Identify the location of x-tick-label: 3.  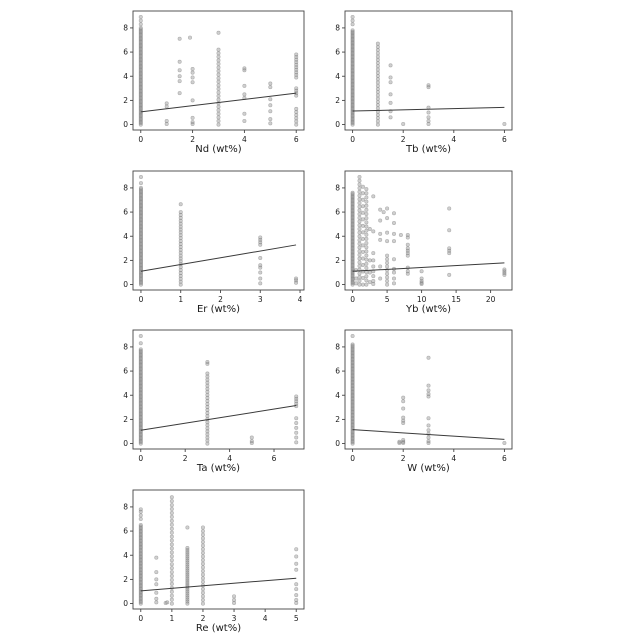
(234, 618).